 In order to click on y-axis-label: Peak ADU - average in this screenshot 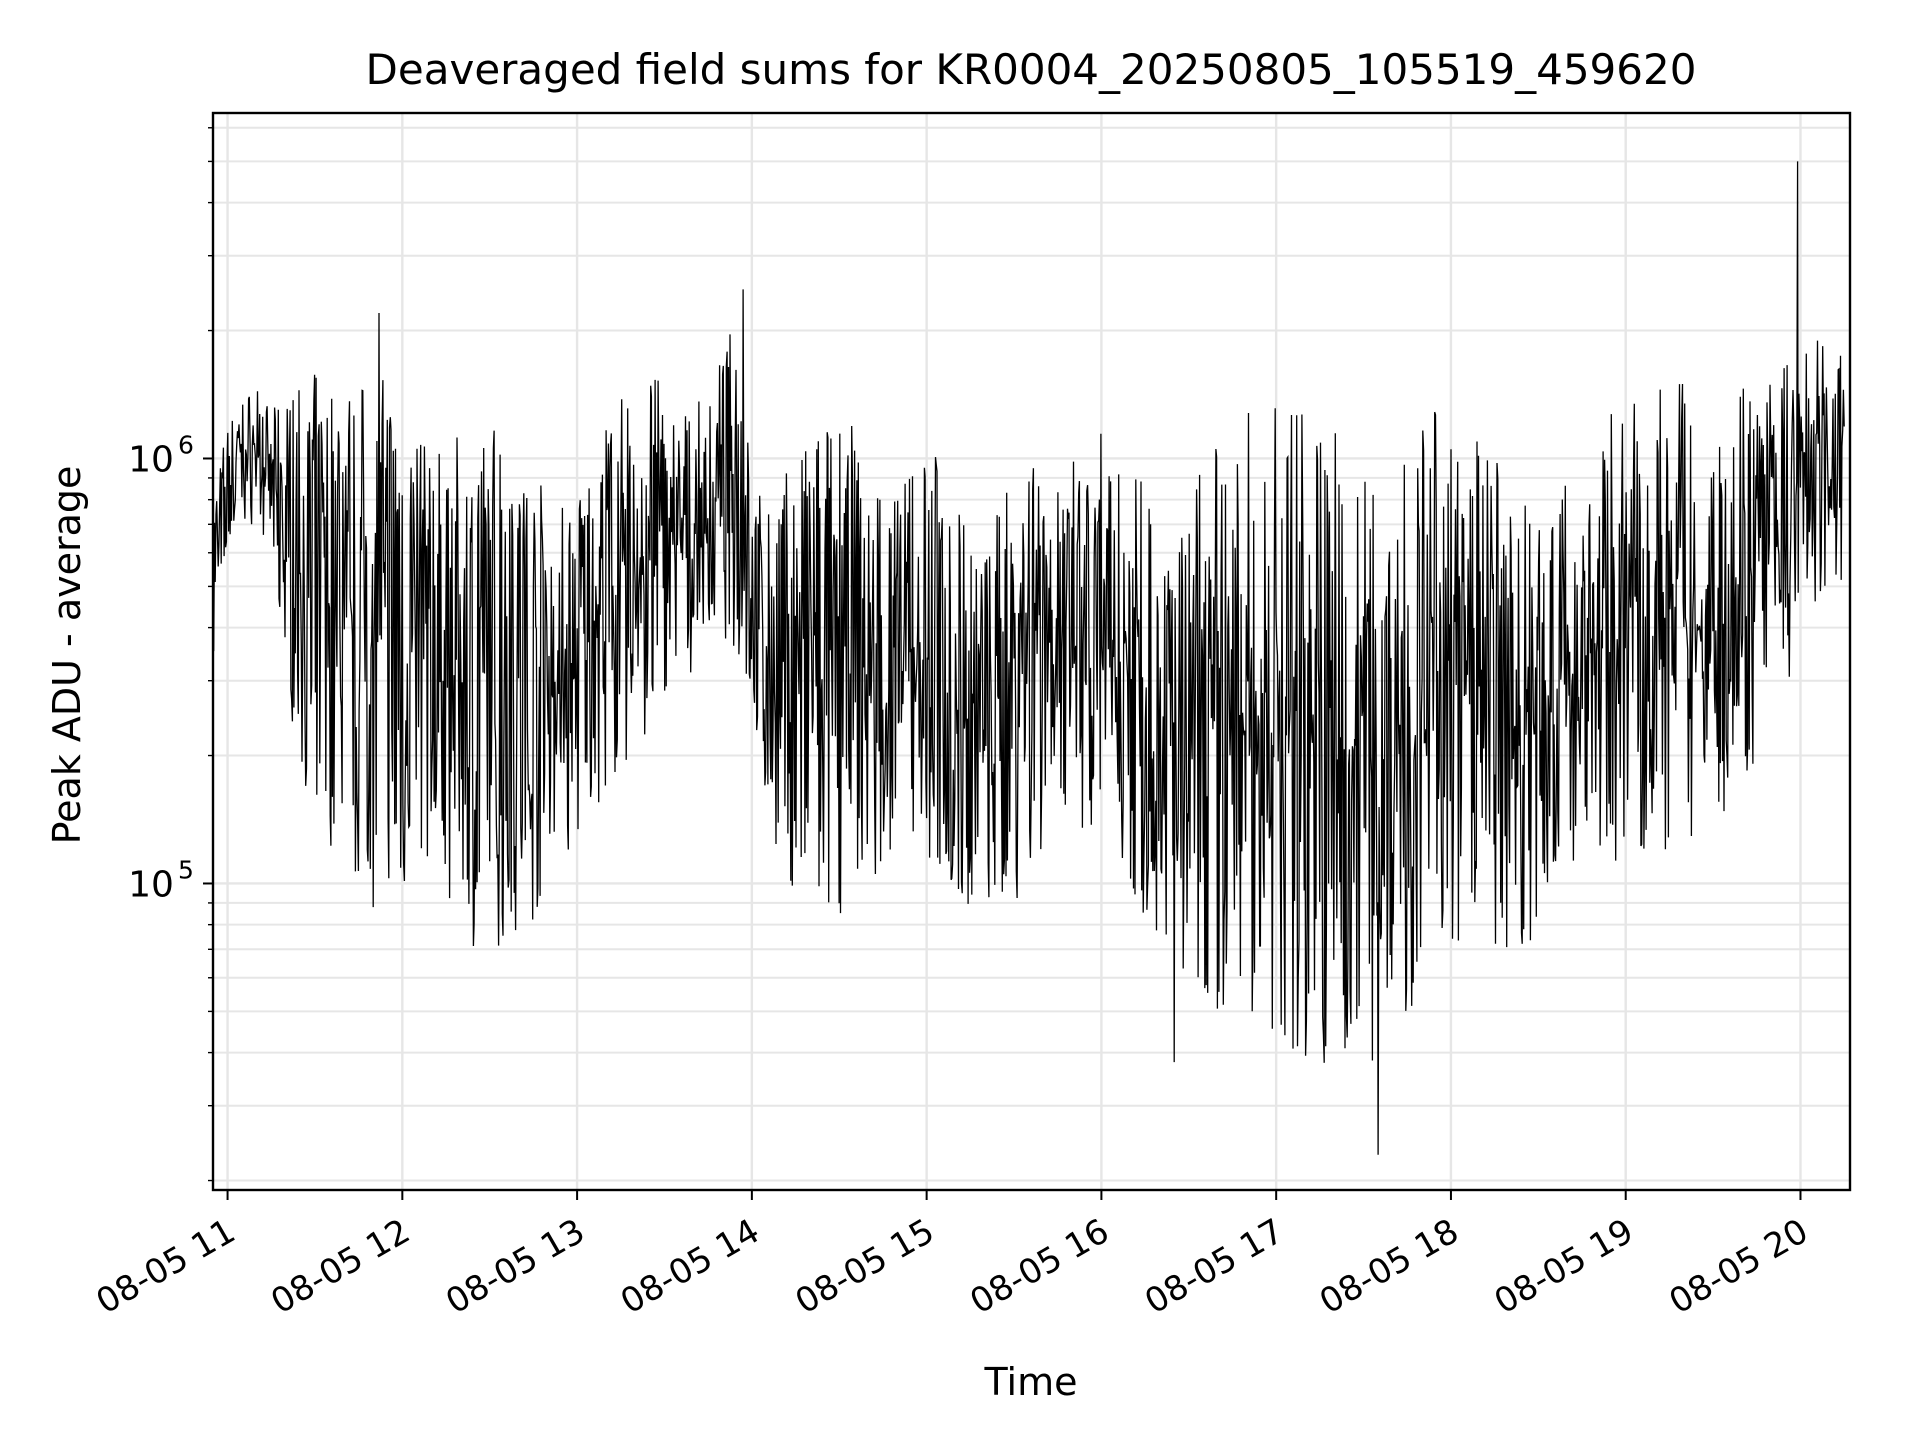, I will do `click(67, 655)`.